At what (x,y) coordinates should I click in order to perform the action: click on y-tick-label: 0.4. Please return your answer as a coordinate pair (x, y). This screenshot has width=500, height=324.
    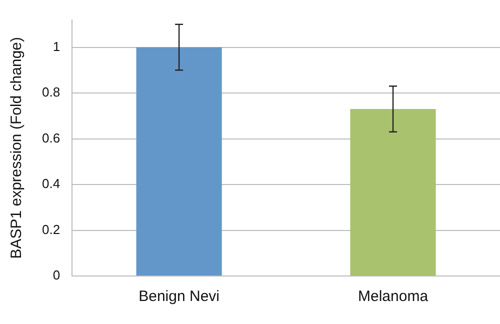
    Looking at the image, I should click on (51, 184).